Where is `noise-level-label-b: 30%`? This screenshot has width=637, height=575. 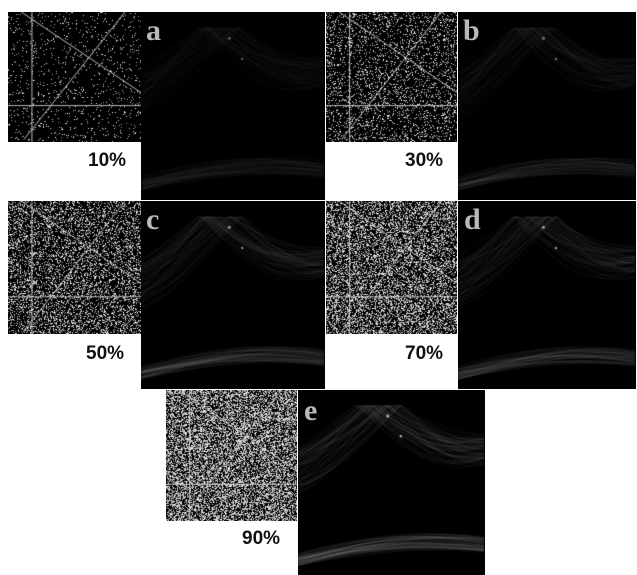 noise-level-label-b: 30% is located at coordinates (424, 160).